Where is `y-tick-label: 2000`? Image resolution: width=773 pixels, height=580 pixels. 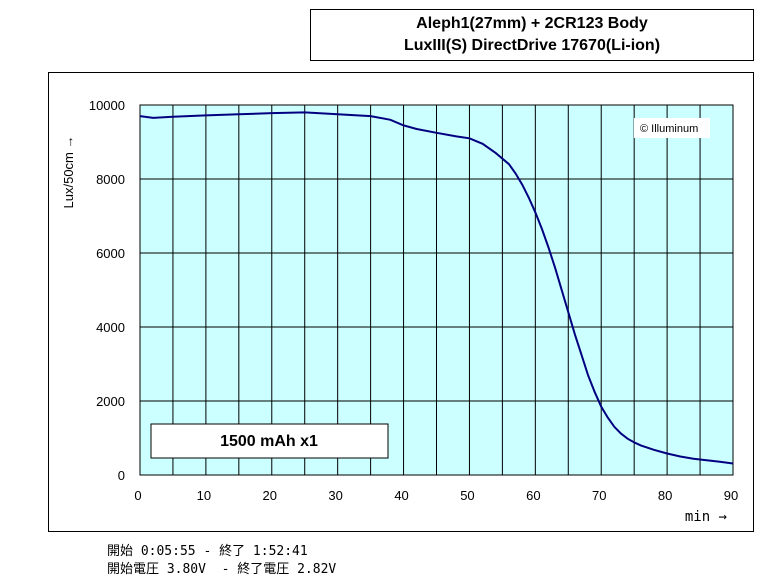 y-tick-label: 2000 is located at coordinates (110, 401).